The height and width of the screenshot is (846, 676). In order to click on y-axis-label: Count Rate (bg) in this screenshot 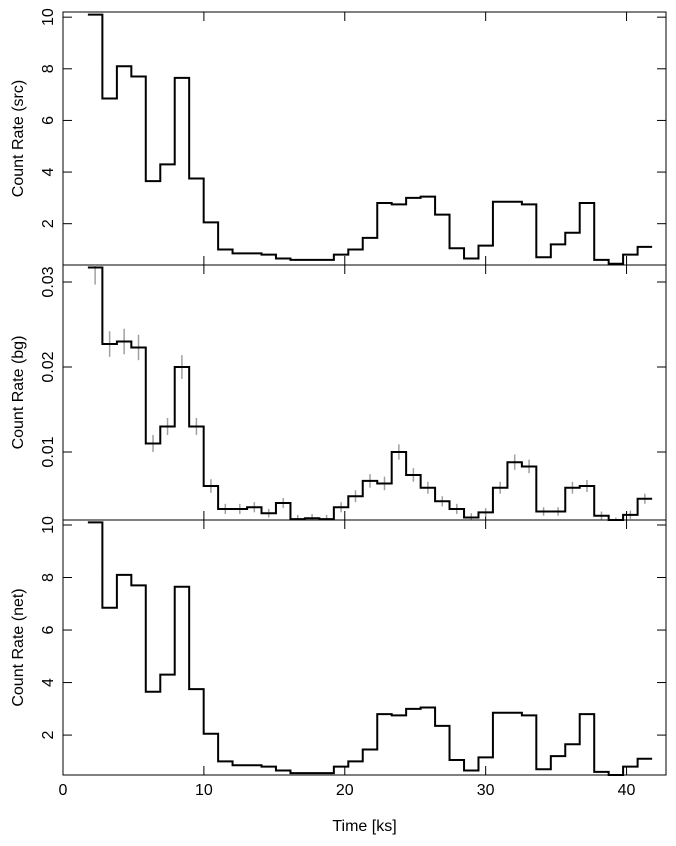, I will do `click(18, 393)`.